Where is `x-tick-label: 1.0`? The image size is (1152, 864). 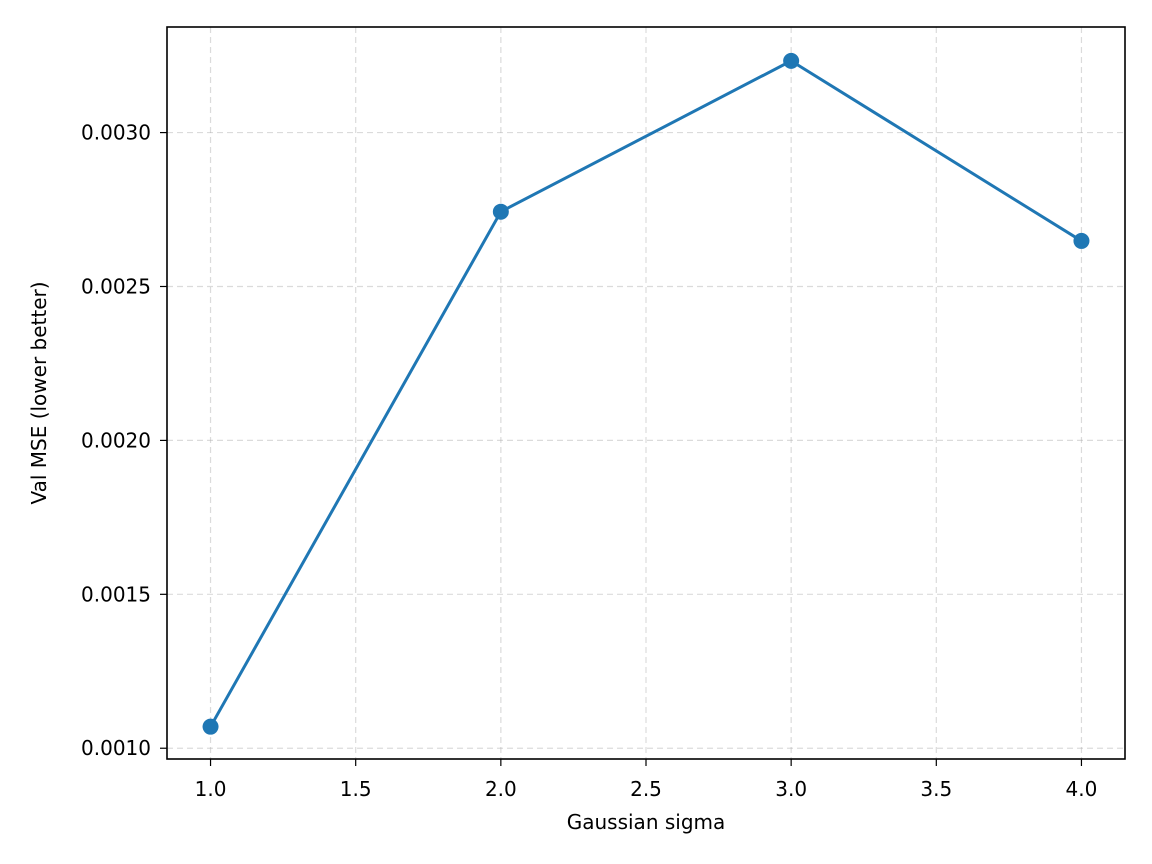
x-tick-label: 1.0 is located at coordinates (211, 789).